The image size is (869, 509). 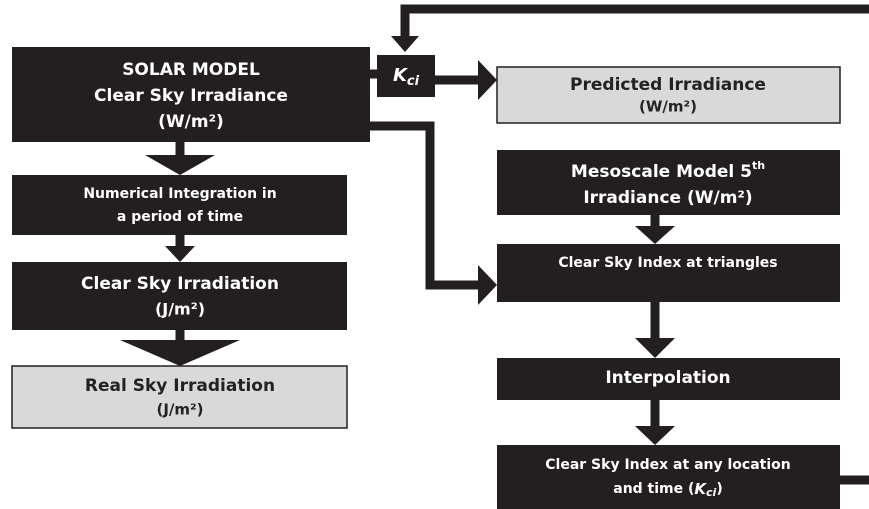 What do you see at coordinates (180, 284) in the screenshot?
I see `node-text: Clear Sky Irradiation` at bounding box center [180, 284].